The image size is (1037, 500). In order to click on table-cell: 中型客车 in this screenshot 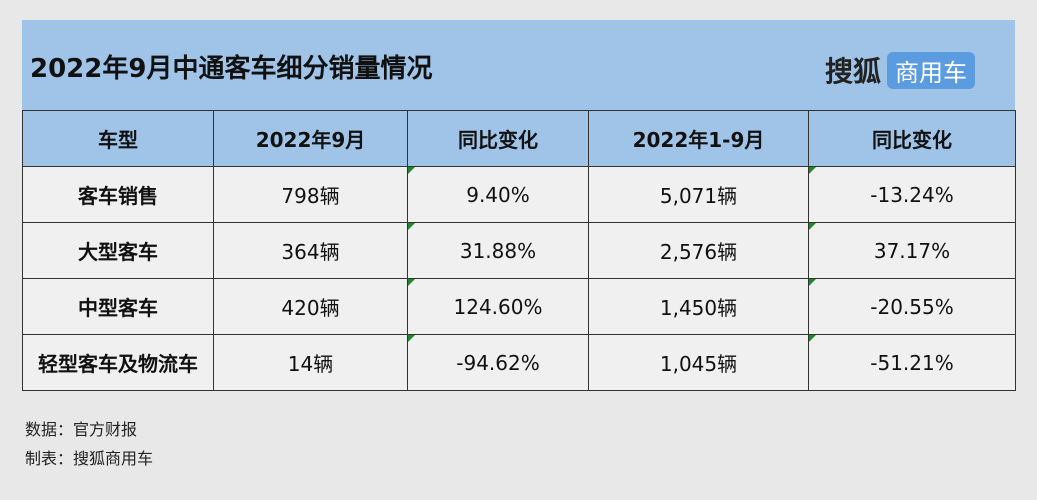, I will do `click(118, 306)`.